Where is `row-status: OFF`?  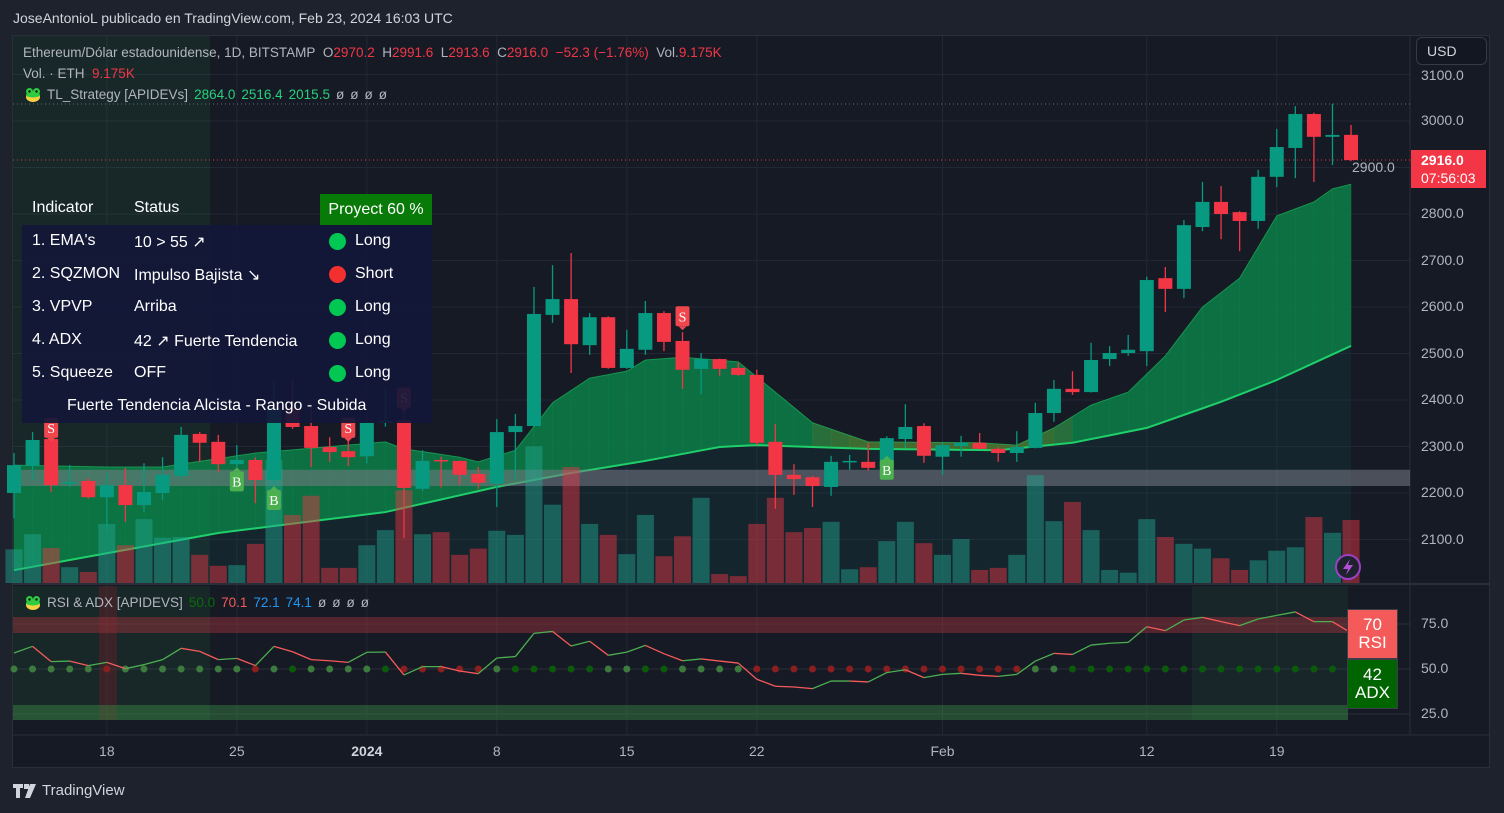 row-status: OFF is located at coordinates (150, 372).